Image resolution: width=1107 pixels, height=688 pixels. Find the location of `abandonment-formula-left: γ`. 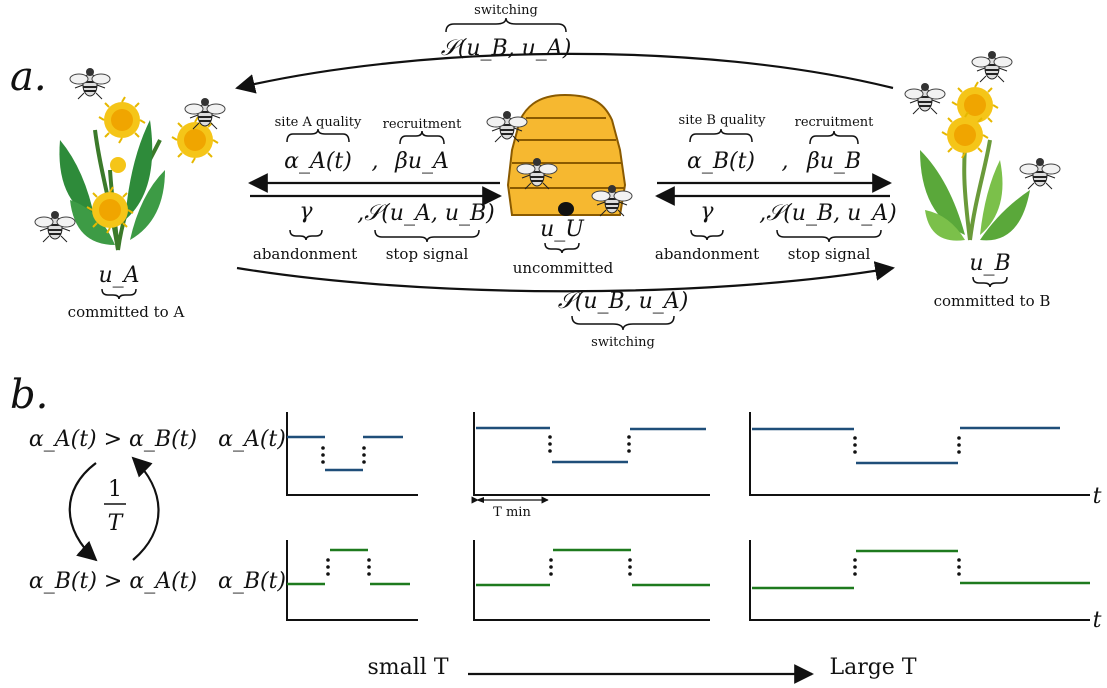

abandonment-formula-left: γ is located at coordinates (306, 211).